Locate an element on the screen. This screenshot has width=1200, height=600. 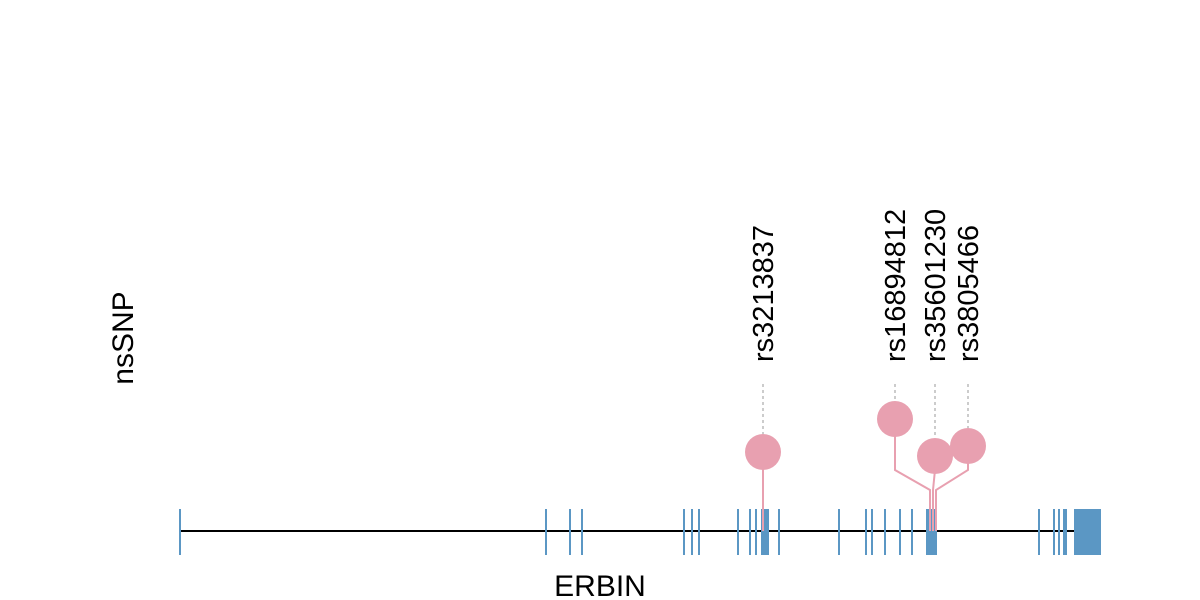
snp-rs3805466: rs3805466 is located at coordinates (960, 378).